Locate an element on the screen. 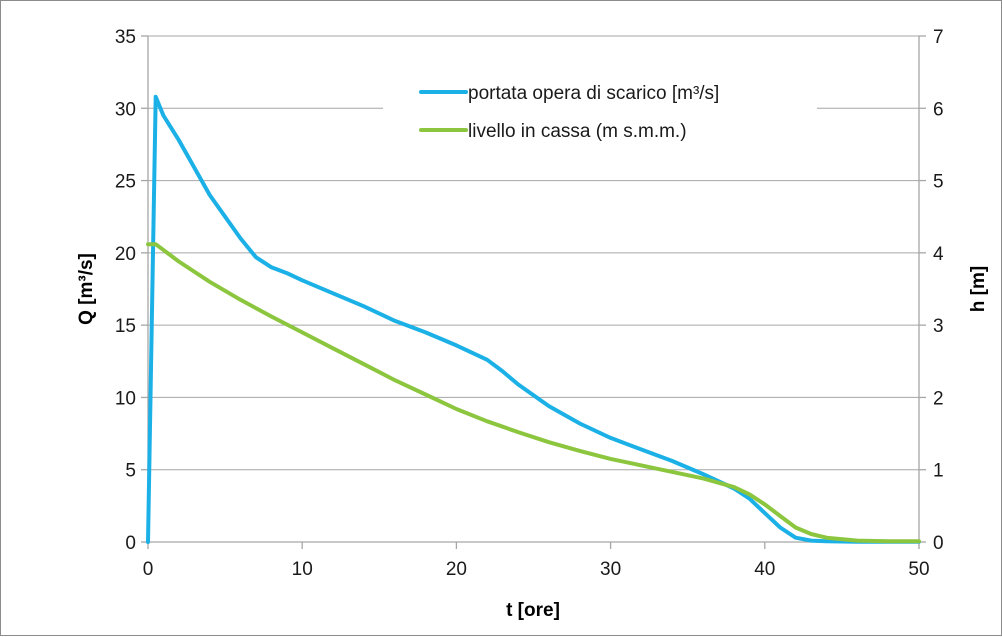 This screenshot has height=637, width=1002. y-tick-label: 25 is located at coordinates (125, 182).